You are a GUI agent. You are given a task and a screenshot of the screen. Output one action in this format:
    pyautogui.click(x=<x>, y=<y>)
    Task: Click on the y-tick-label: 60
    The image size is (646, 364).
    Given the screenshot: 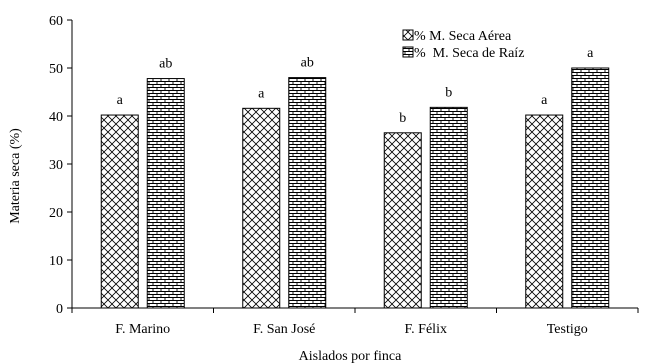 What is the action you would take?
    pyautogui.click(x=56, y=21)
    